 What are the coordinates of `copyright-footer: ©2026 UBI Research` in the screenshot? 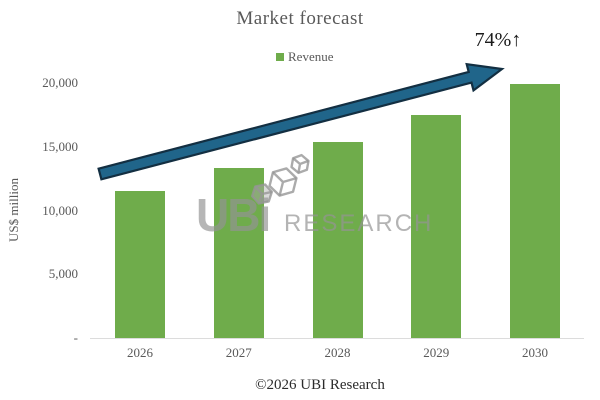 It's located at (320, 385).